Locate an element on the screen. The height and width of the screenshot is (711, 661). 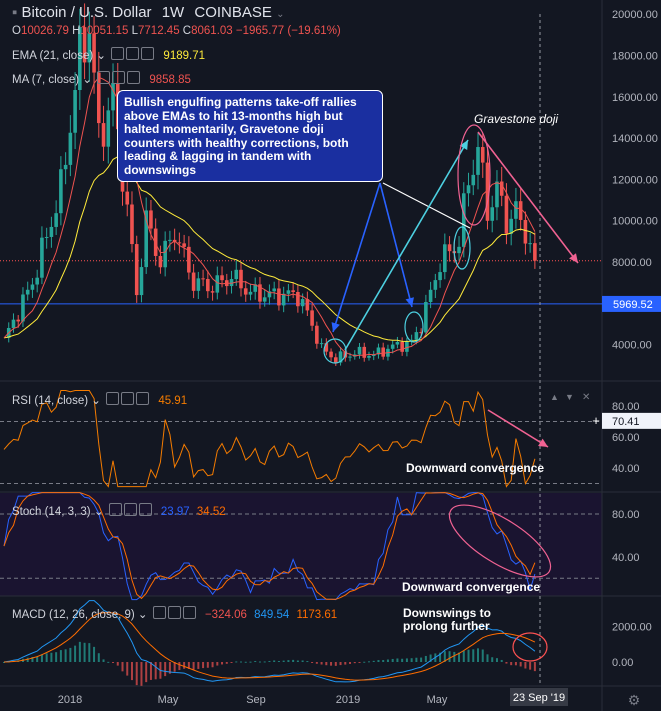
ma-label: MA (7, close) is located at coordinates (46, 80).